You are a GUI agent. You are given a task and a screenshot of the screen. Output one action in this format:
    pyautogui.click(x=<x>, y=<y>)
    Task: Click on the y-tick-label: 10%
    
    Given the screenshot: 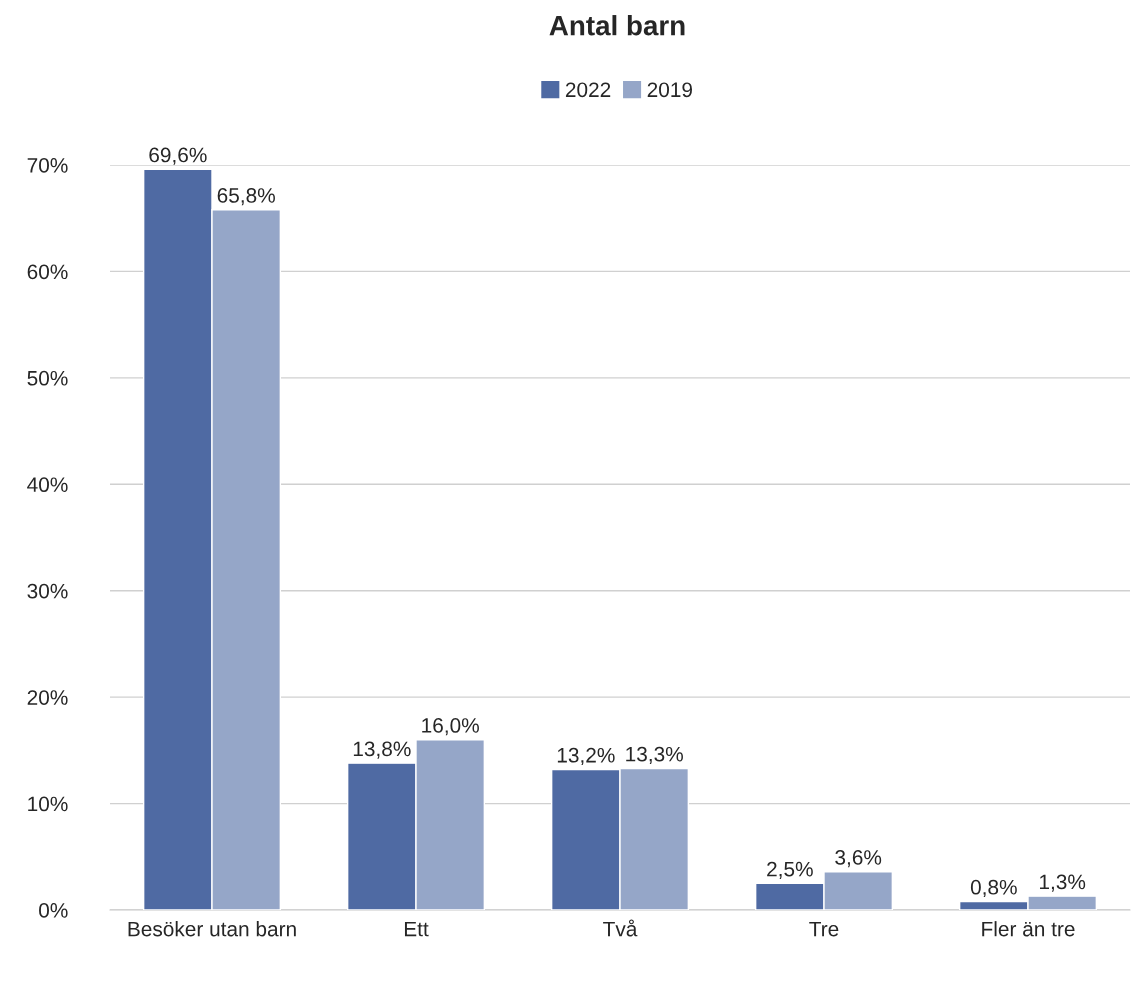 What is the action you would take?
    pyautogui.click(x=48, y=804)
    